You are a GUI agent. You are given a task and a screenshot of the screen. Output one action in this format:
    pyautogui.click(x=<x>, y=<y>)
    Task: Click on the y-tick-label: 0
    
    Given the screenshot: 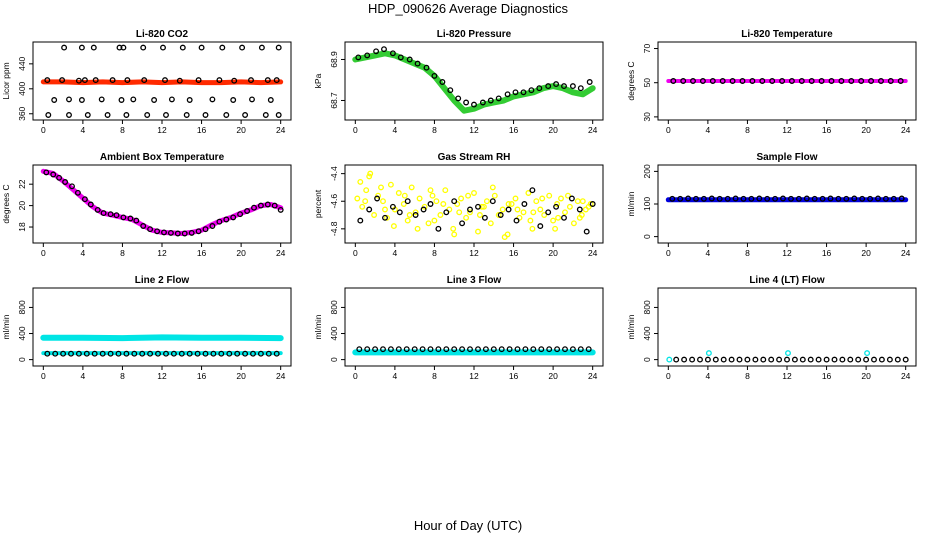 What is the action you would take?
    pyautogui.click(x=647, y=359)
    